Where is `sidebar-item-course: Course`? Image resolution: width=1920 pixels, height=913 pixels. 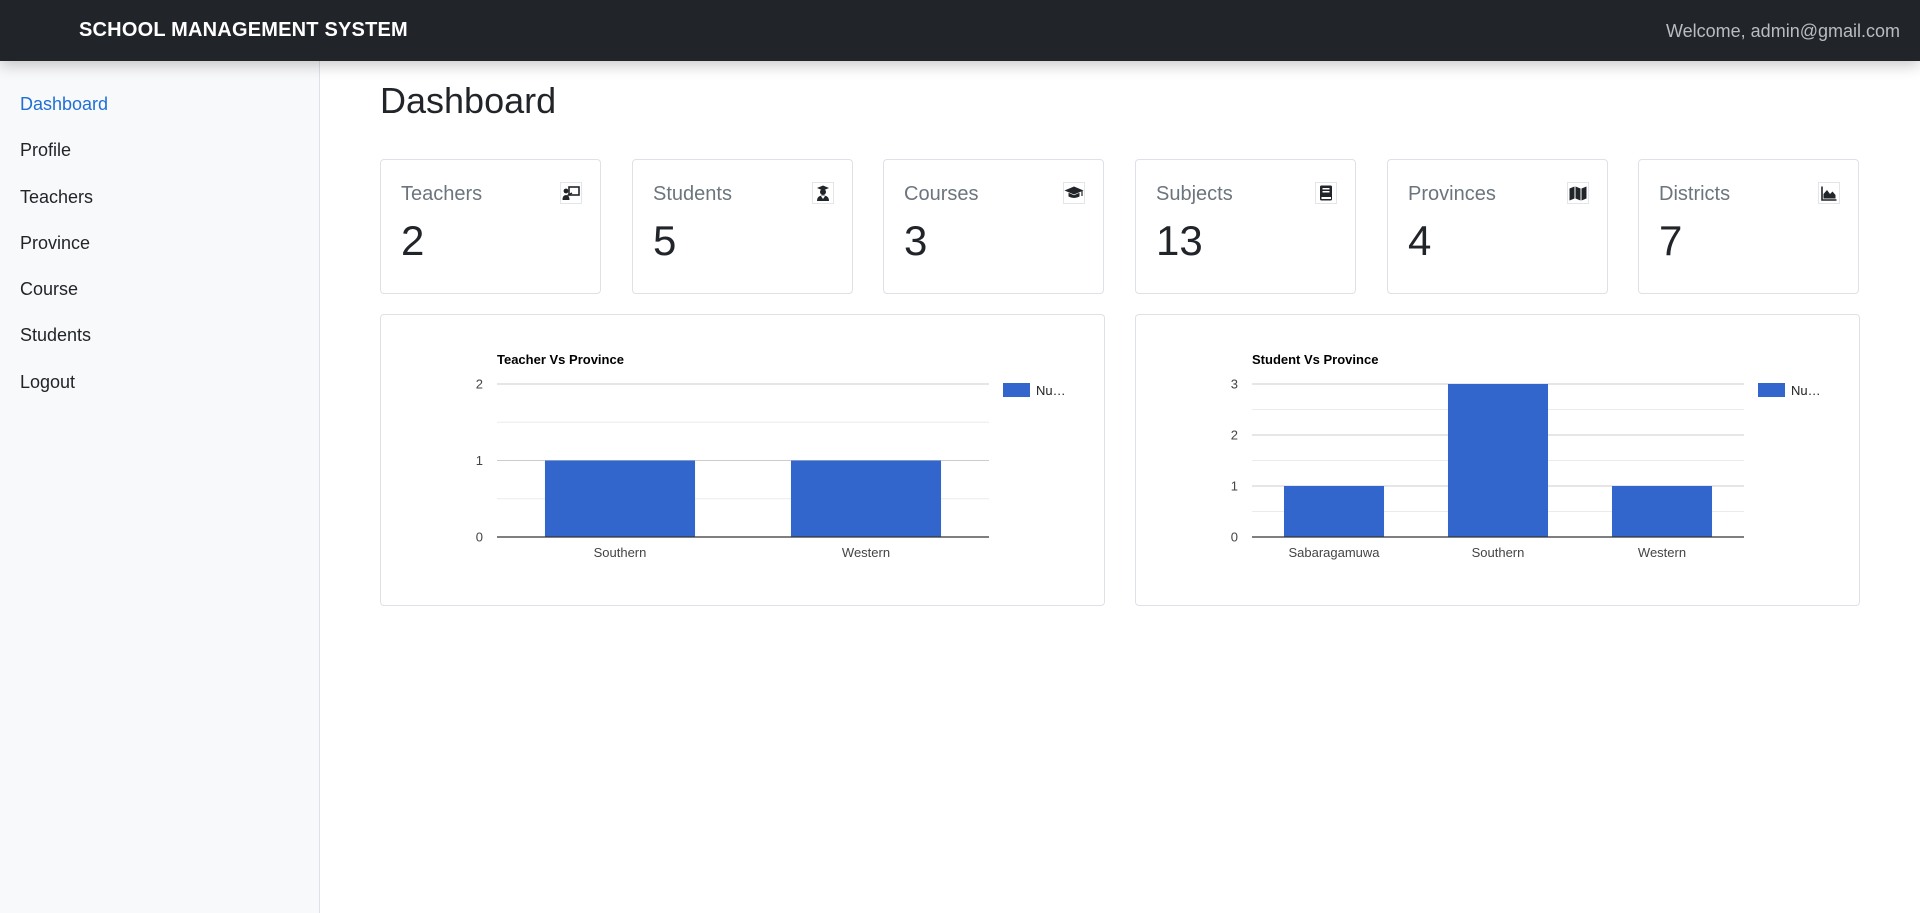 sidebar-item-course: Course is located at coordinates (49, 289).